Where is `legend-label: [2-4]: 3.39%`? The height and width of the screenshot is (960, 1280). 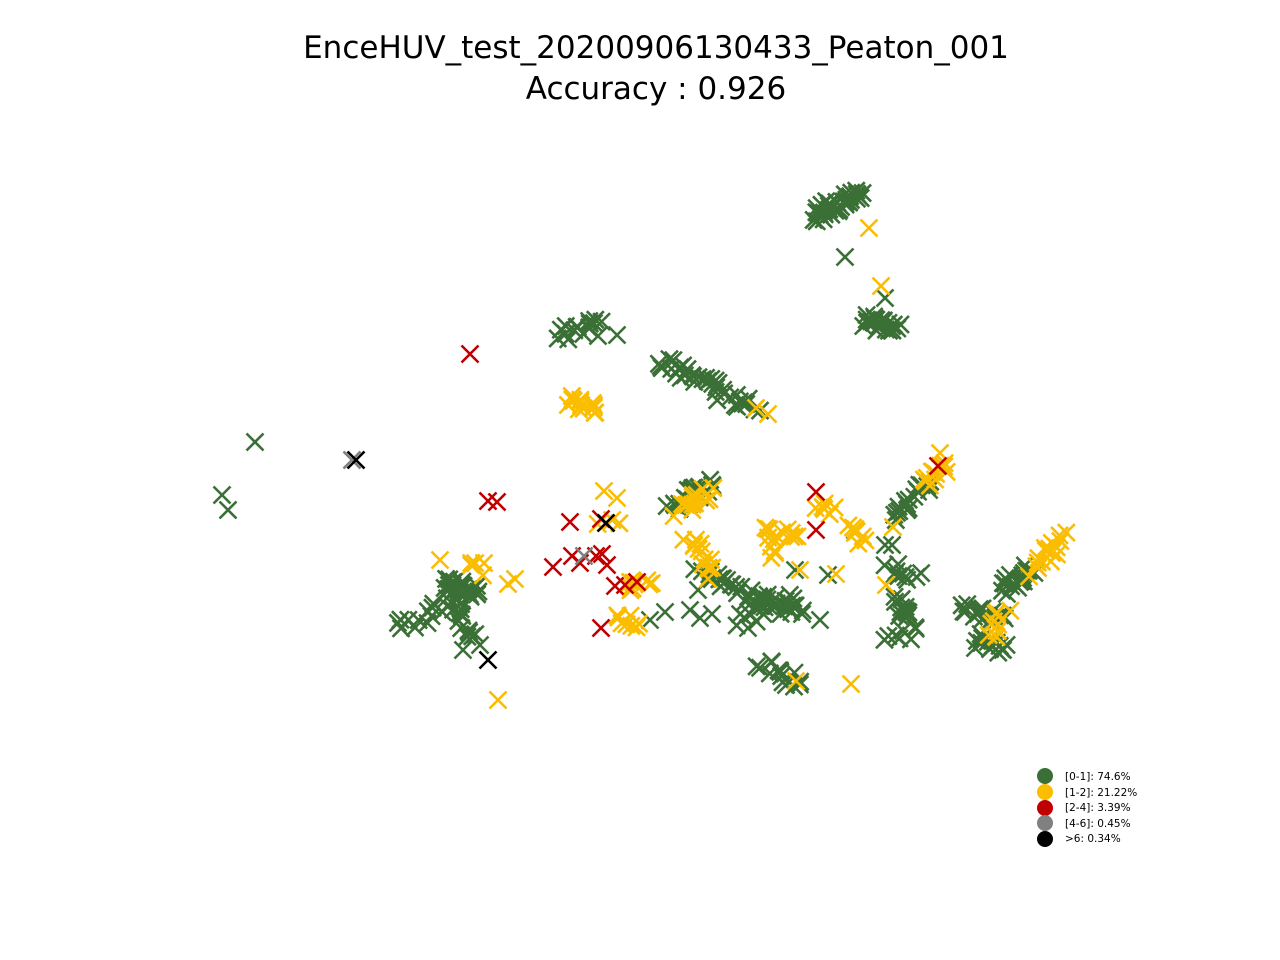 legend-label: [2-4]: 3.39% is located at coordinates (1098, 808).